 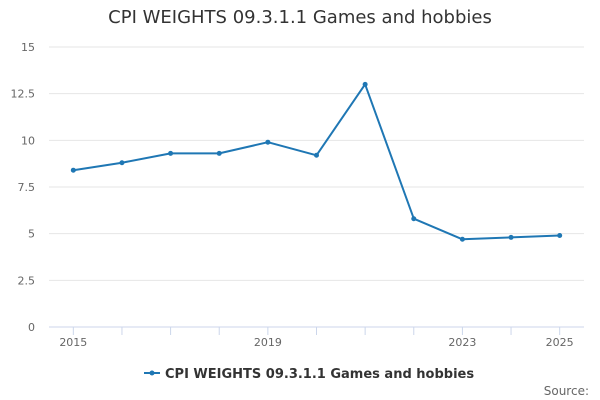 I want to click on x-tick-label: 2015, so click(x=73, y=342).